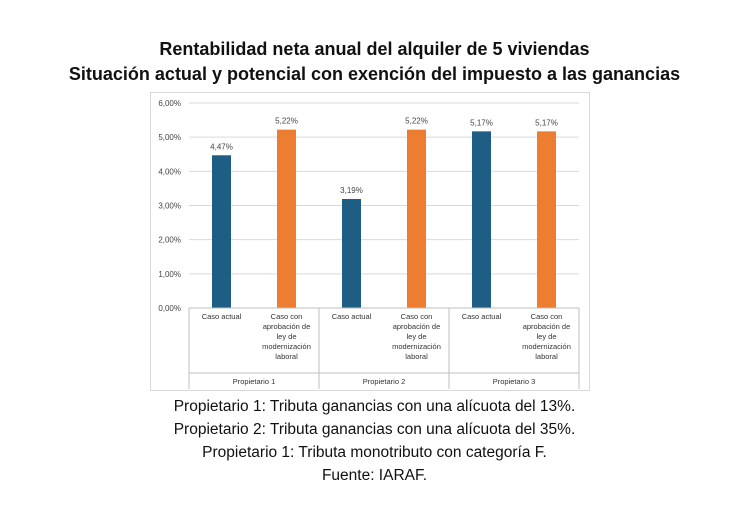 The height and width of the screenshot is (509, 749). What do you see at coordinates (514, 381) in the screenshot?
I see `group-label: Propietario 3` at bounding box center [514, 381].